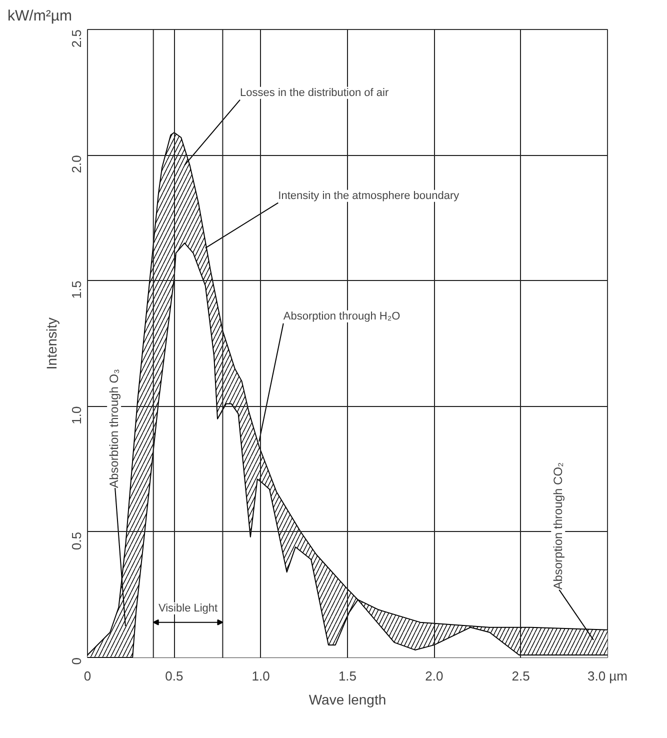 The image size is (667, 738). Describe the element at coordinates (174, 676) in the screenshot. I see `x-tick-label: 0.5` at that location.